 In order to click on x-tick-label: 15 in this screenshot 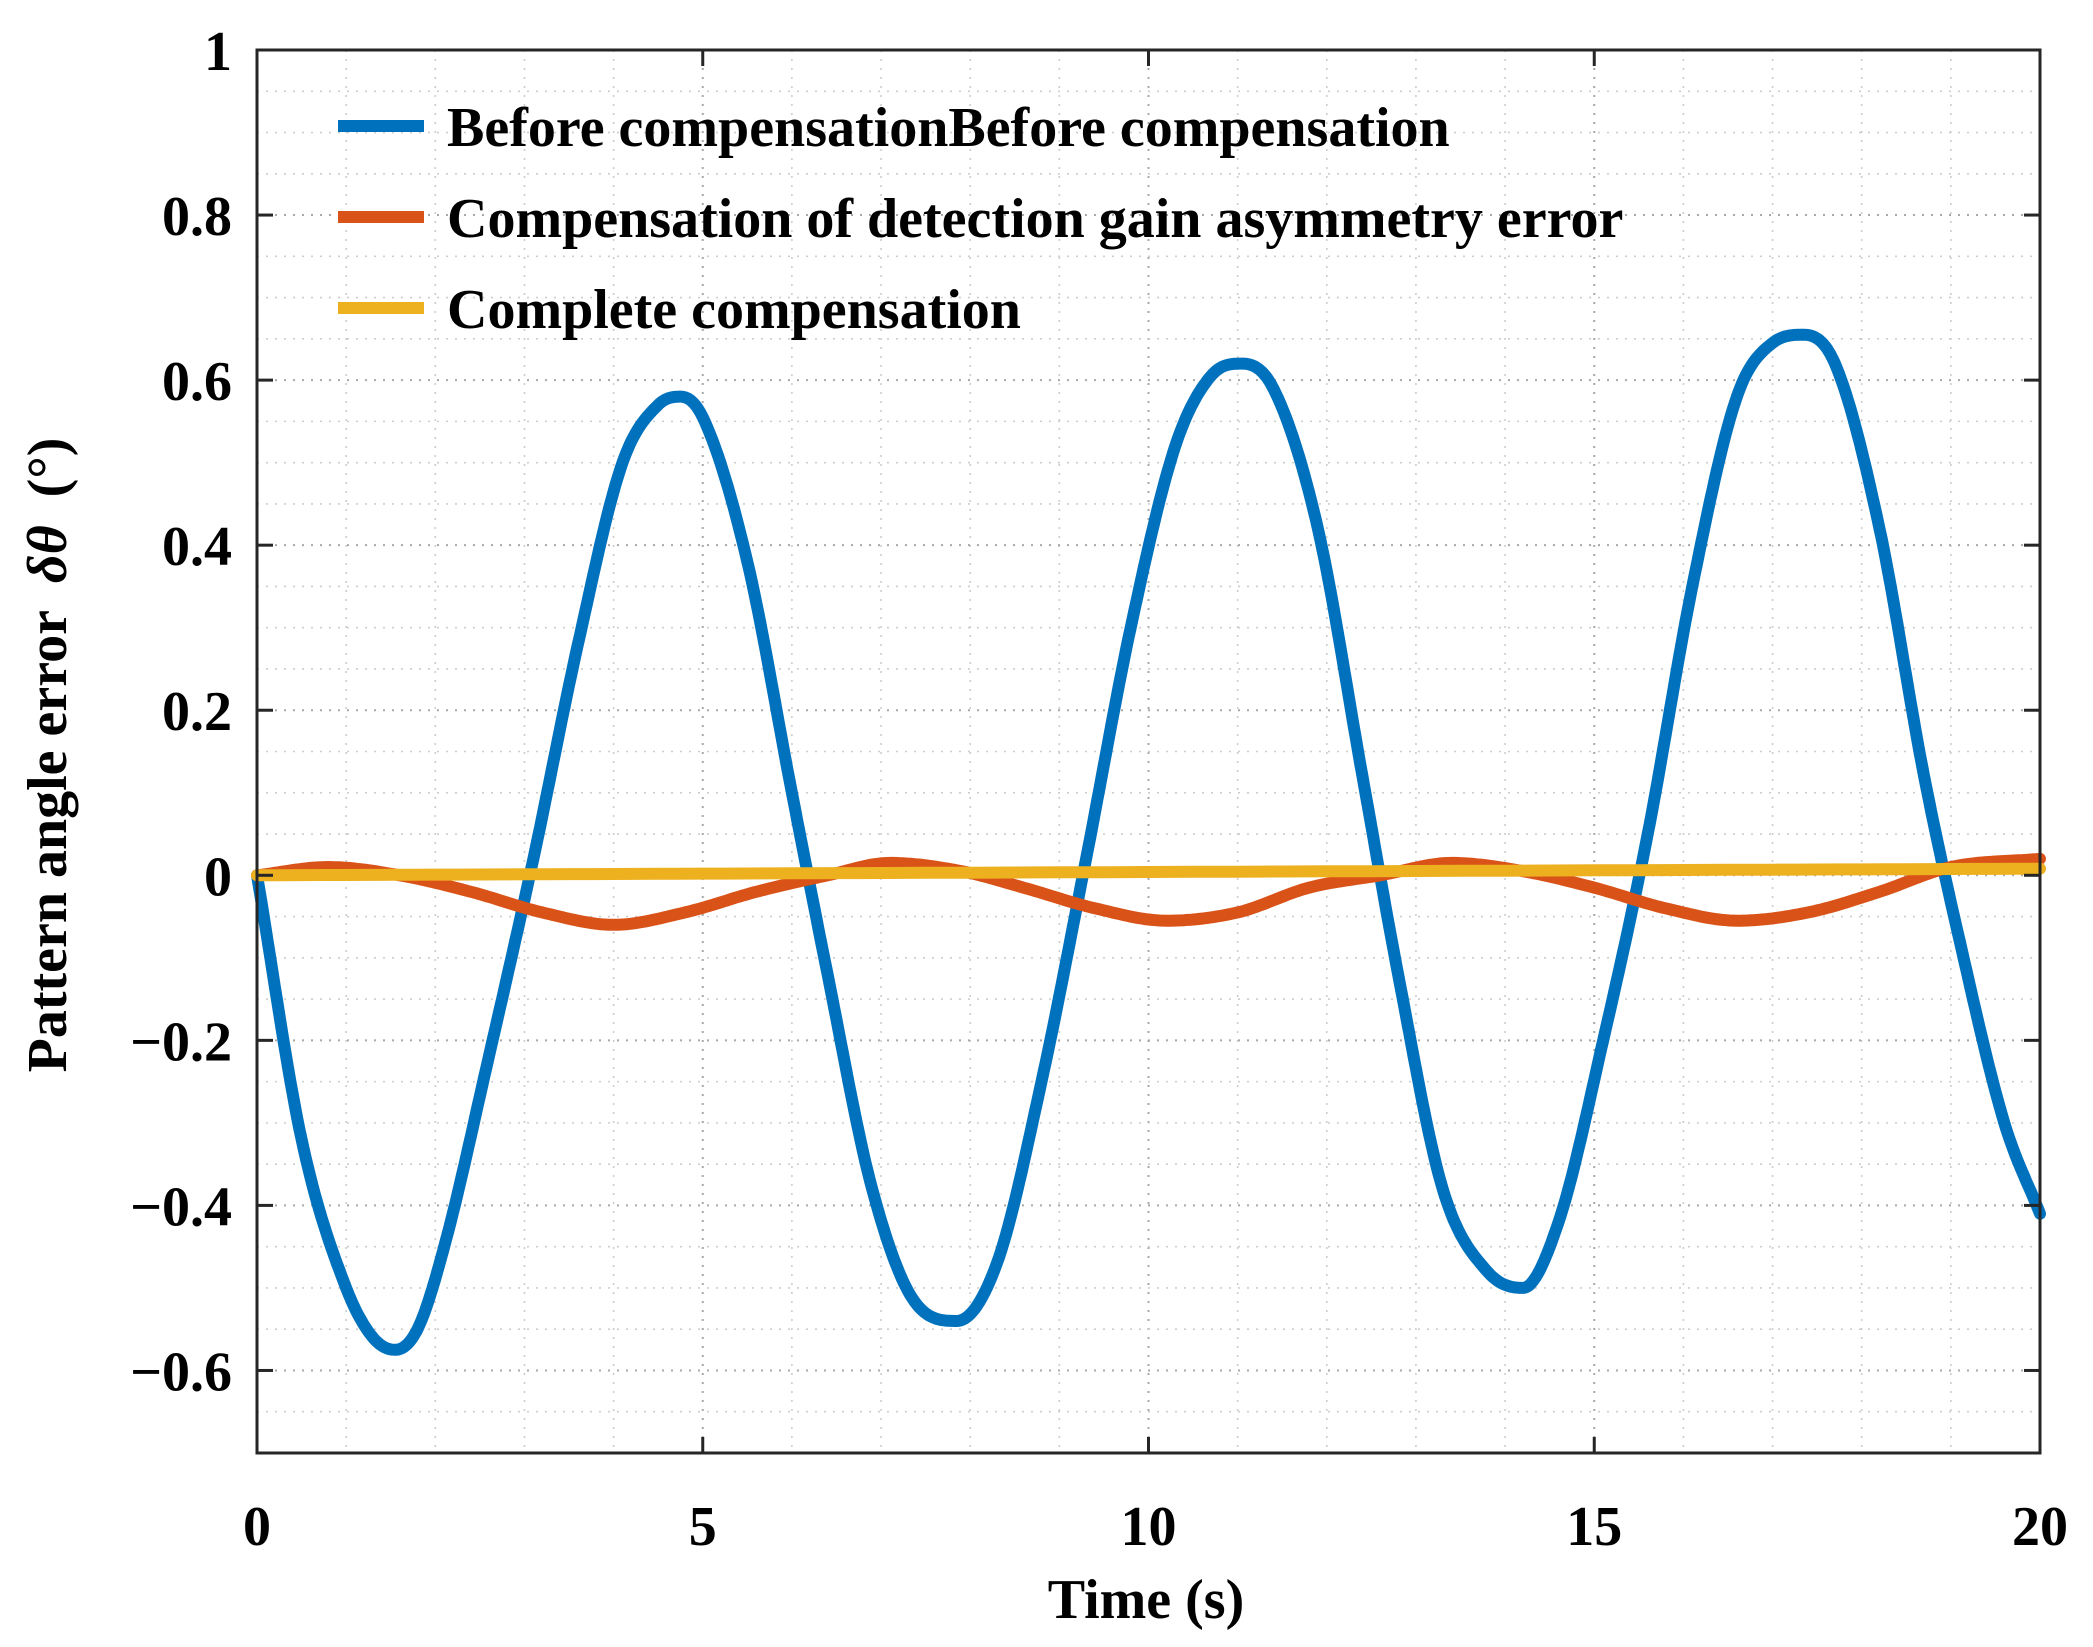, I will do `click(1594, 1527)`.